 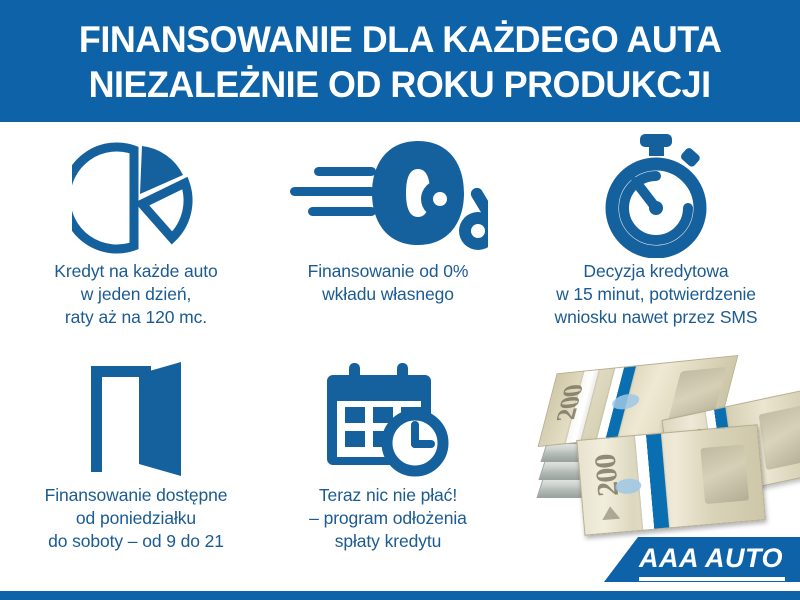 I want to click on caption-line: Teraz nic nie płać!, so click(x=388, y=495).